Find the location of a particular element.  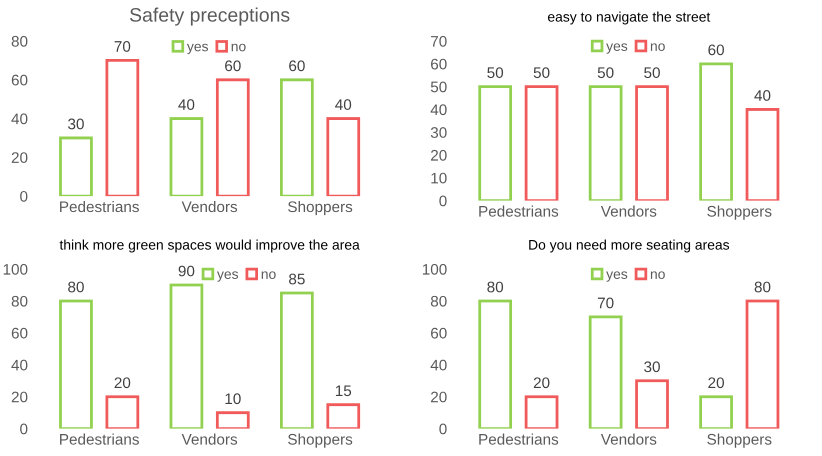

data-label: 10 is located at coordinates (233, 398).